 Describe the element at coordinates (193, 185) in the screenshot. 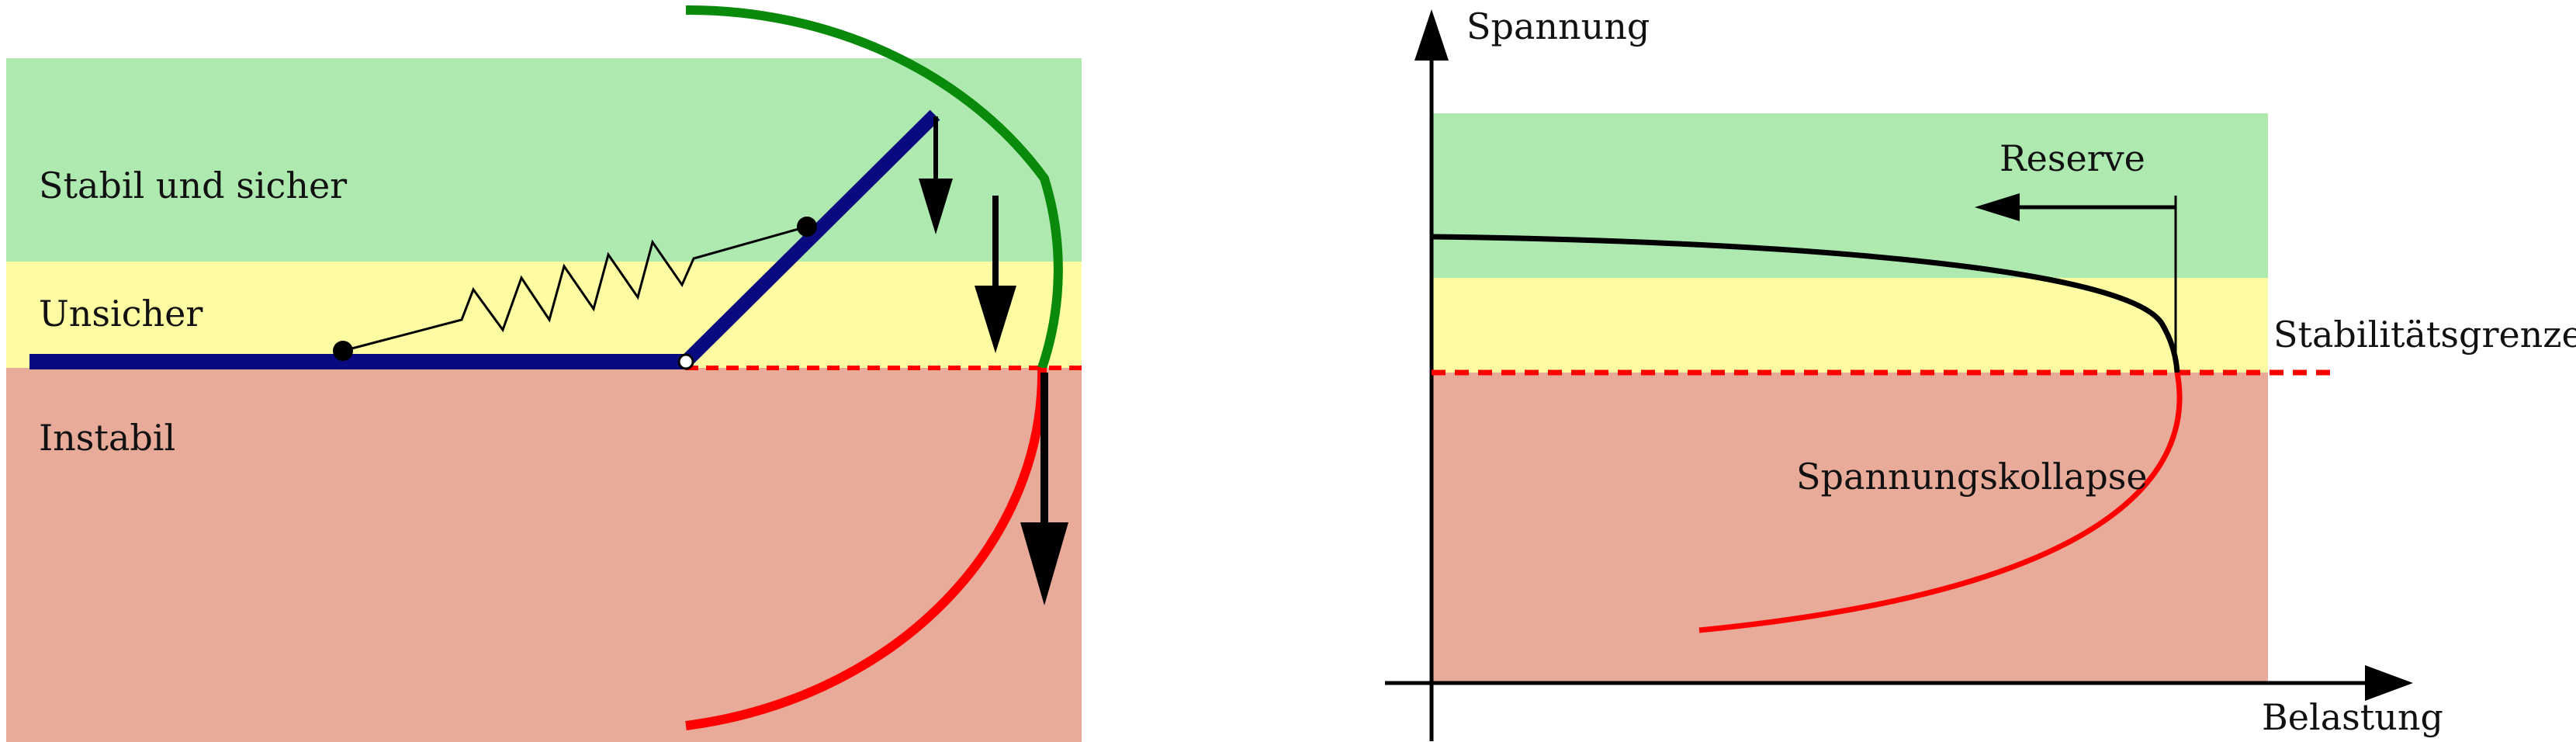

I see `stable-zone-label: Stabil und sicher` at that location.